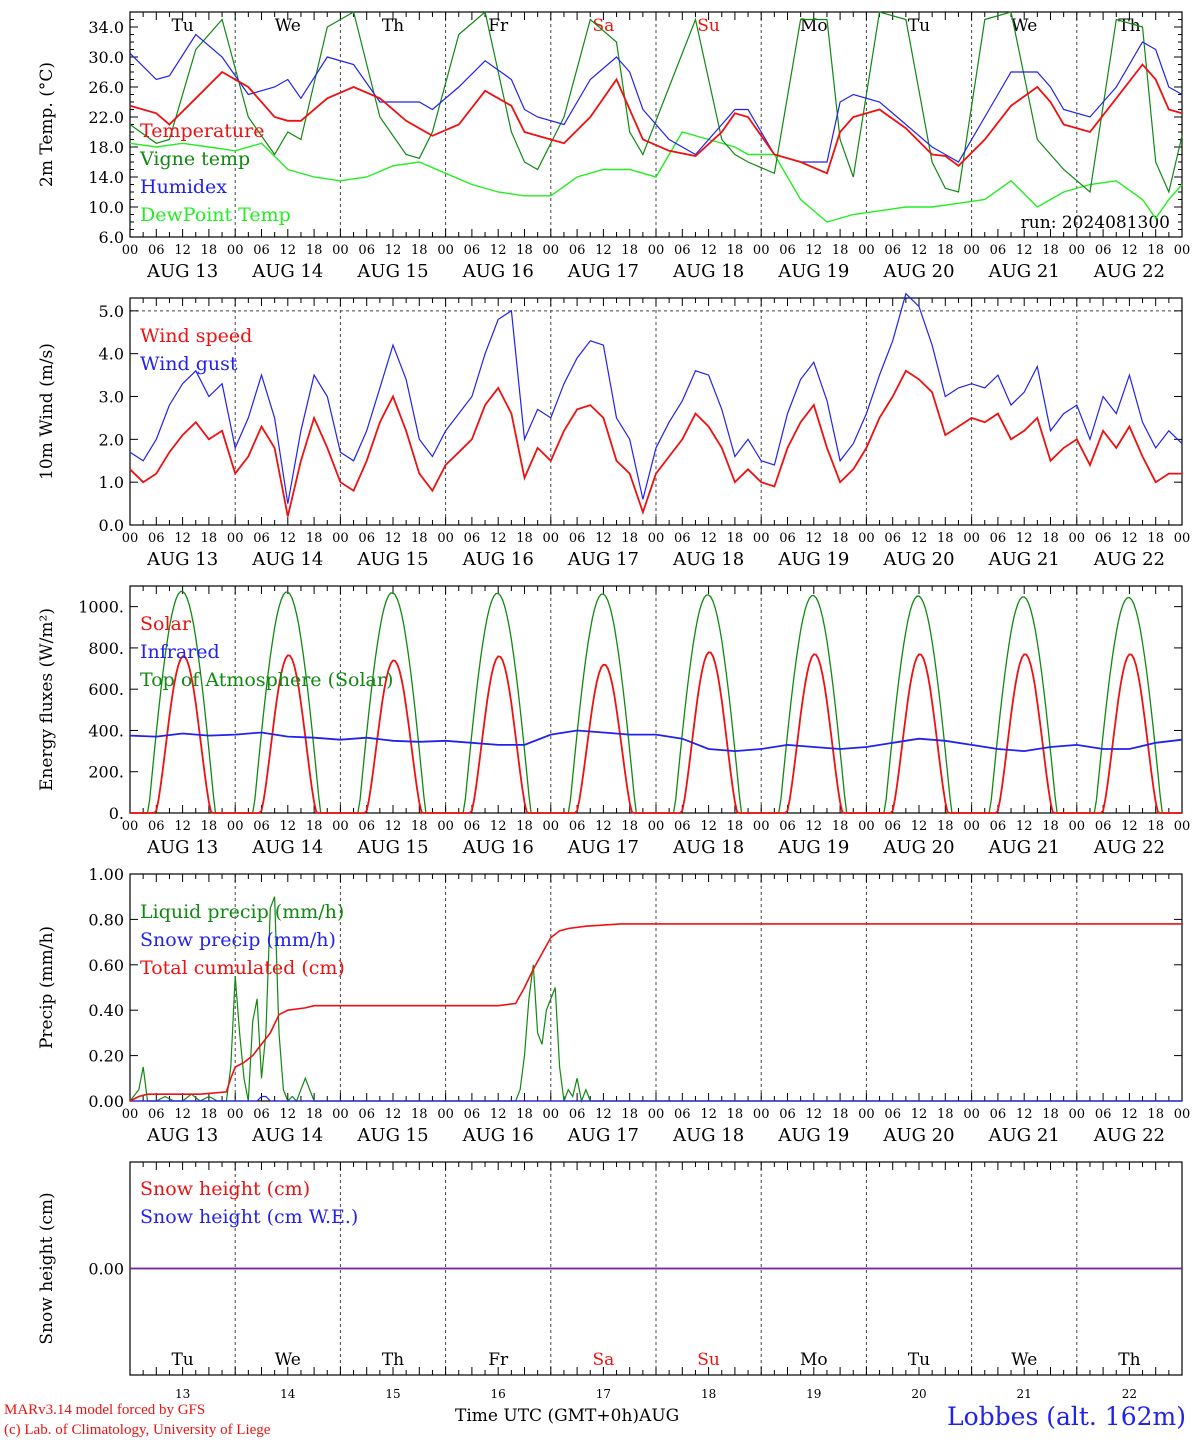 This screenshot has width=1194, height=1440. Describe the element at coordinates (215, 215) in the screenshot. I see `legend-entry: DewPoint Temp` at that location.